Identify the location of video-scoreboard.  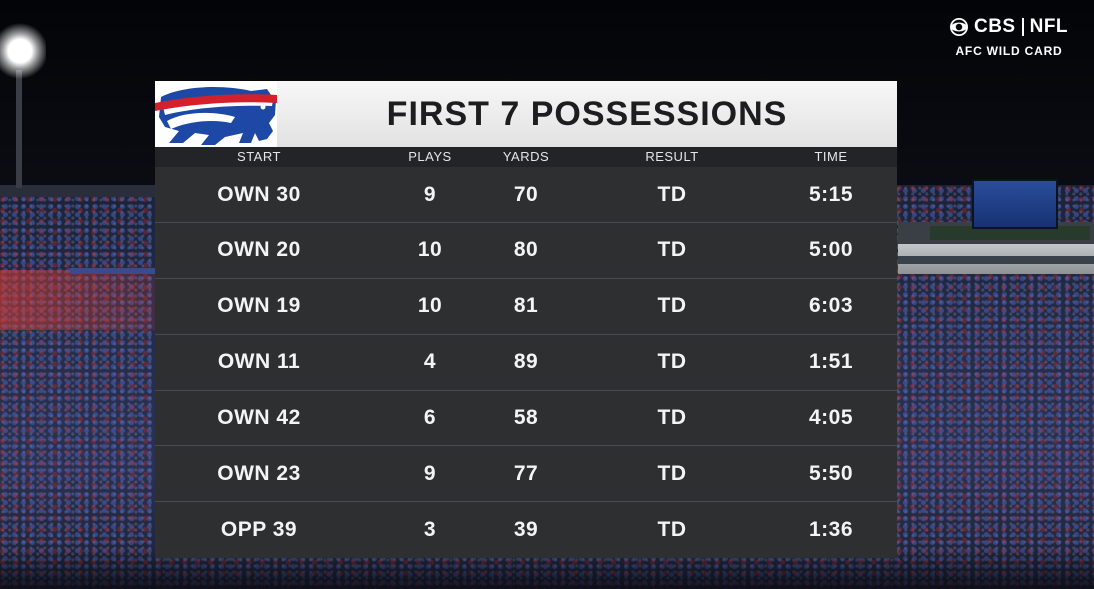
(1015, 204).